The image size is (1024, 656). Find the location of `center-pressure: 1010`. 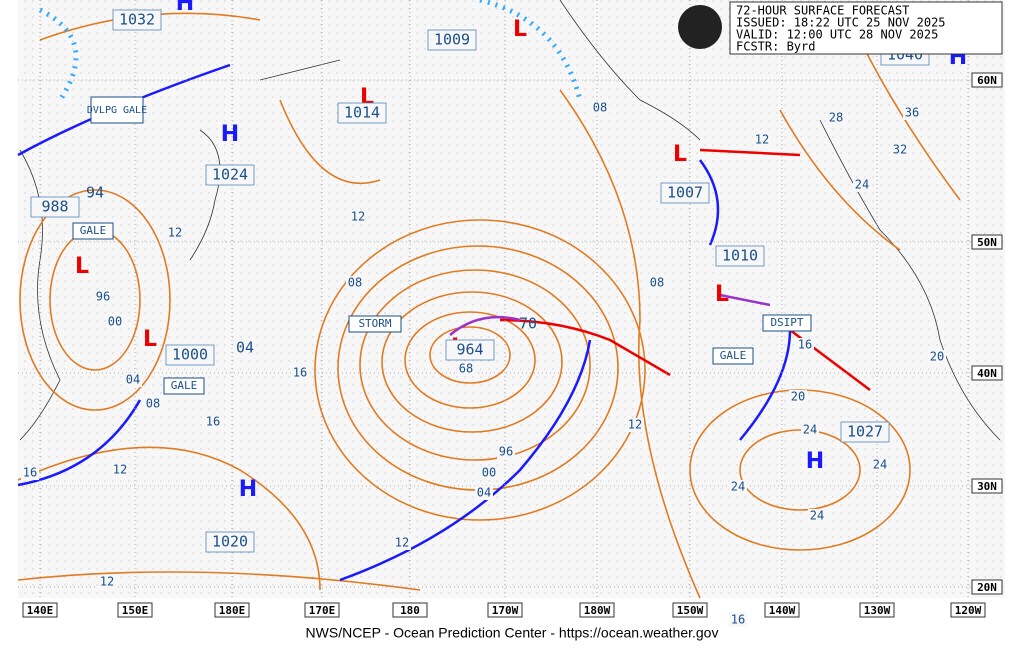

center-pressure: 1010 is located at coordinates (740, 256).